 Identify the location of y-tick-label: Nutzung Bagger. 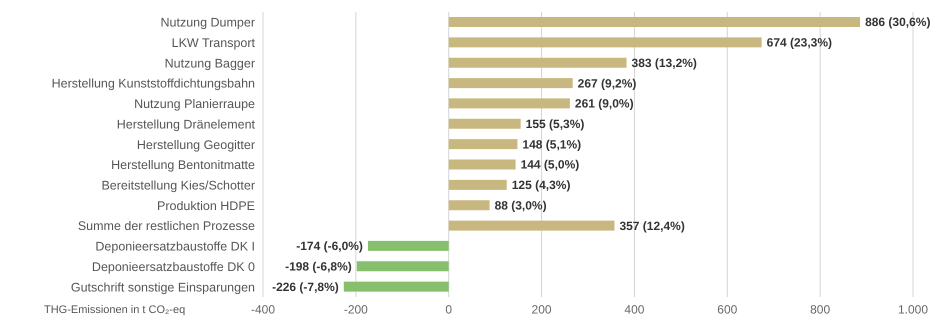
(209, 63).